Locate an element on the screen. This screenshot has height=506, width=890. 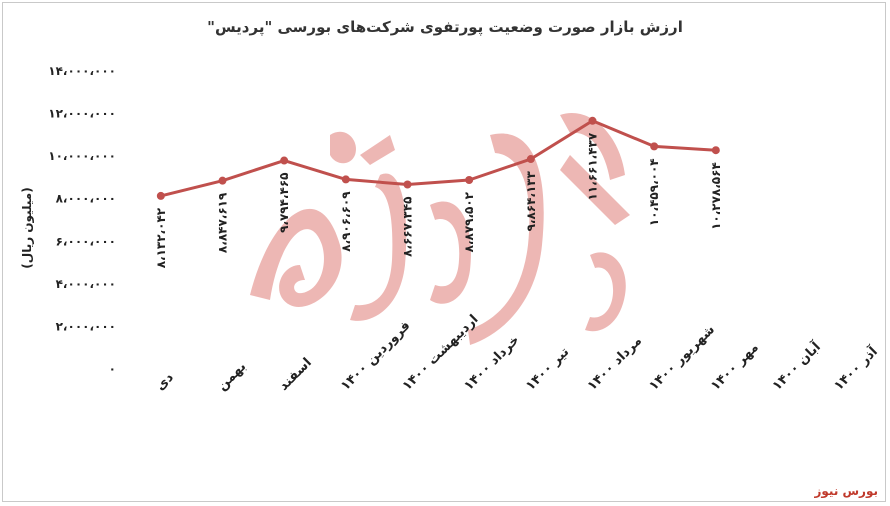
data-label: ۹،۸۶۴،۱۳۳ is located at coordinates (531, 200).